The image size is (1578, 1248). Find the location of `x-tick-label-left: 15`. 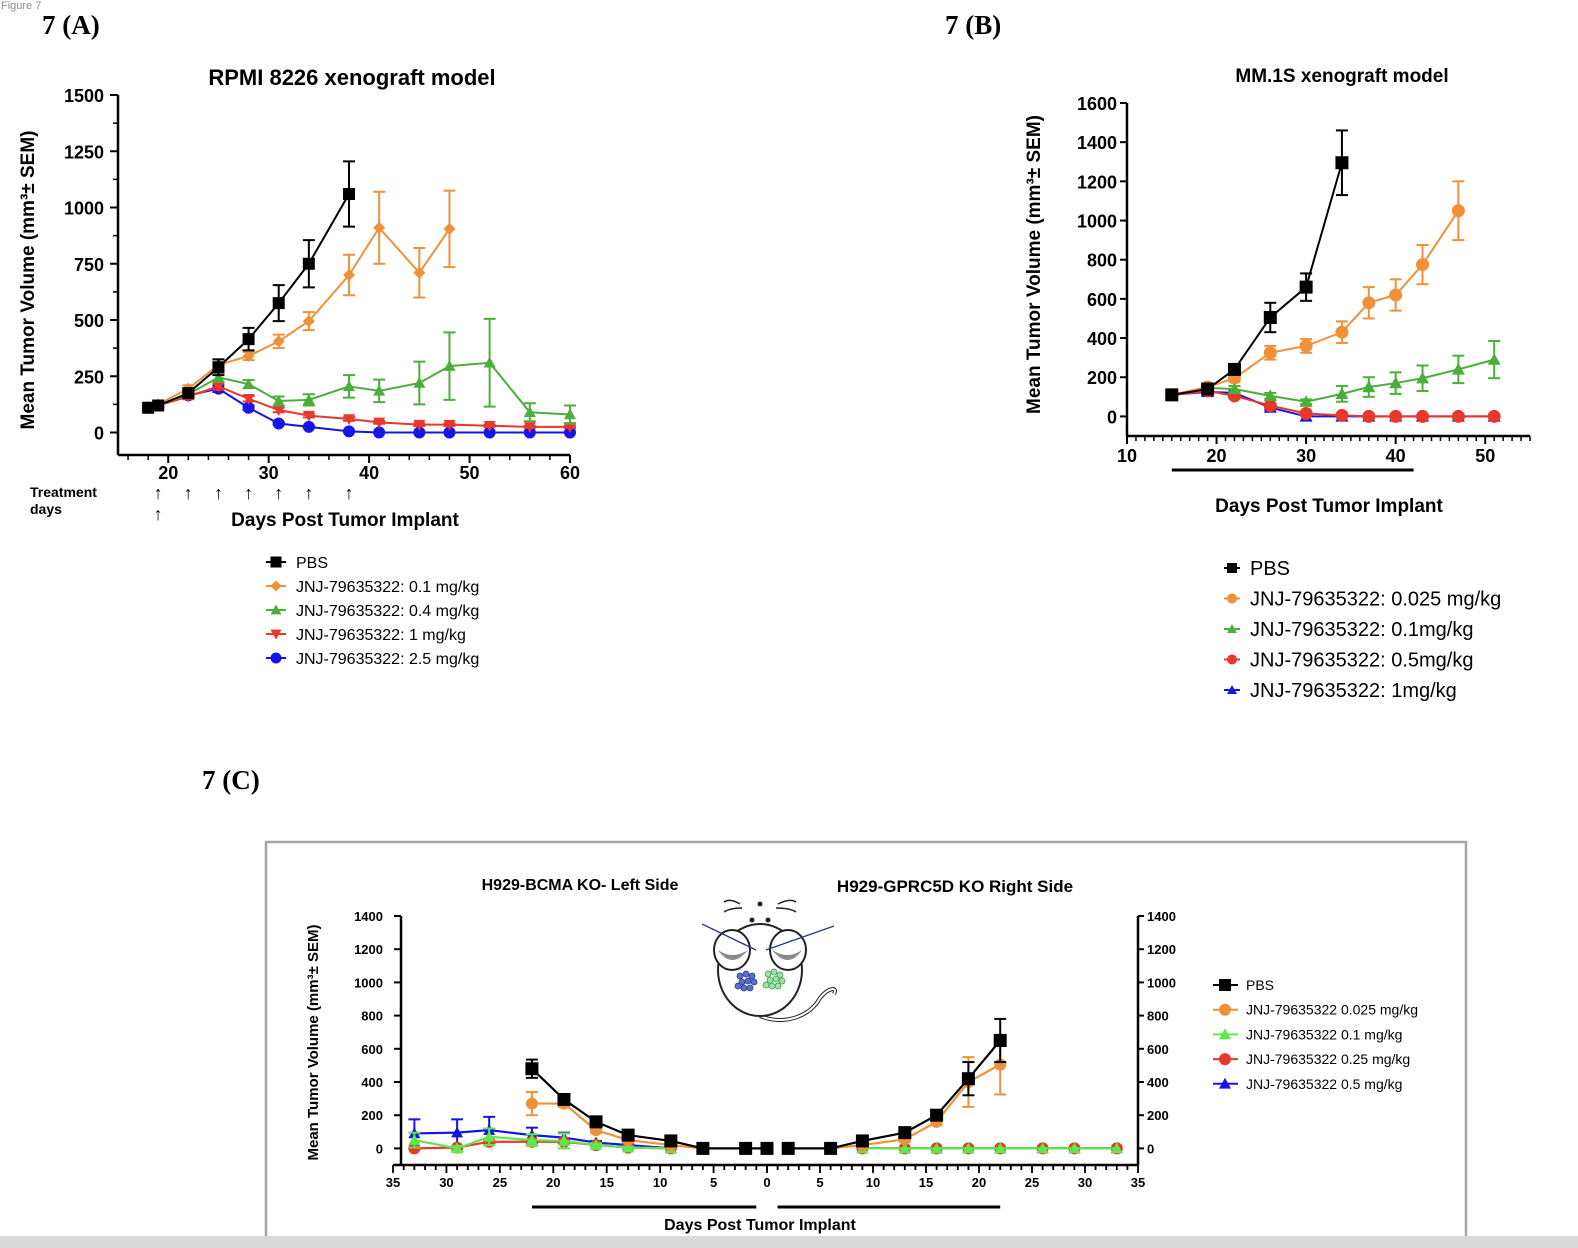

x-tick-label-left: 15 is located at coordinates (606, 1182).